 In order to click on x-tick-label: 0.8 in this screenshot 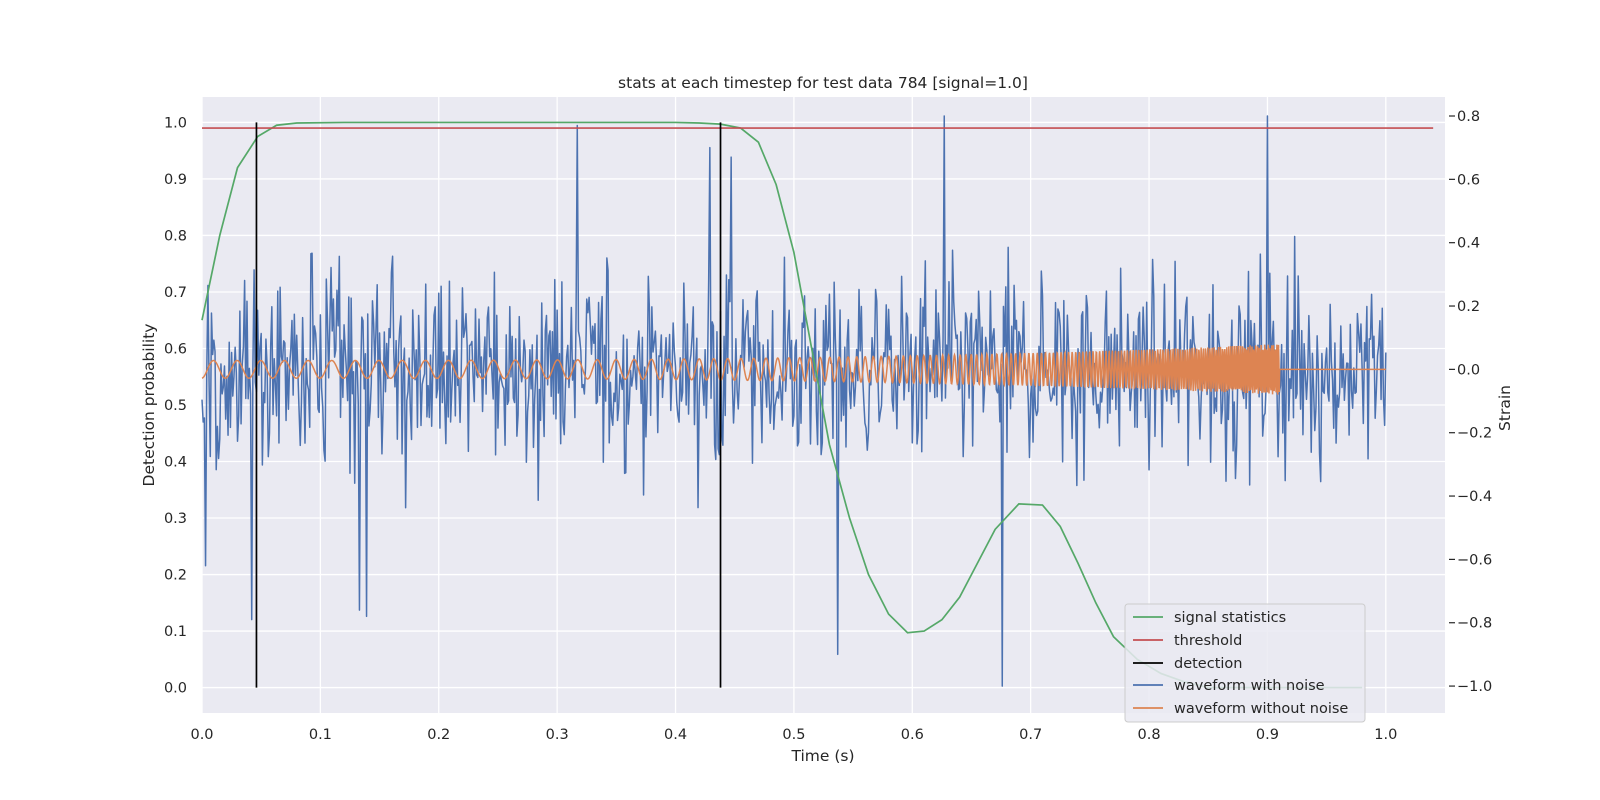, I will do `click(1149, 735)`.